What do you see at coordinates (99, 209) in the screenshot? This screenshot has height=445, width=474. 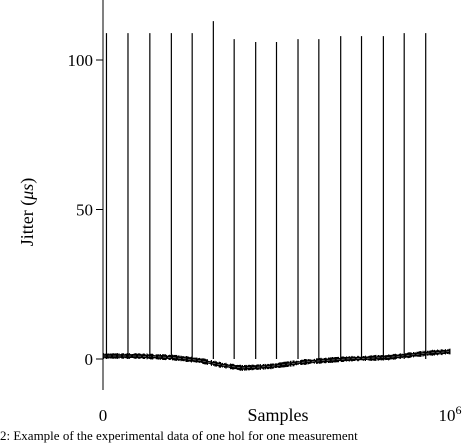 I see `tick-marks` at bounding box center [99, 209].